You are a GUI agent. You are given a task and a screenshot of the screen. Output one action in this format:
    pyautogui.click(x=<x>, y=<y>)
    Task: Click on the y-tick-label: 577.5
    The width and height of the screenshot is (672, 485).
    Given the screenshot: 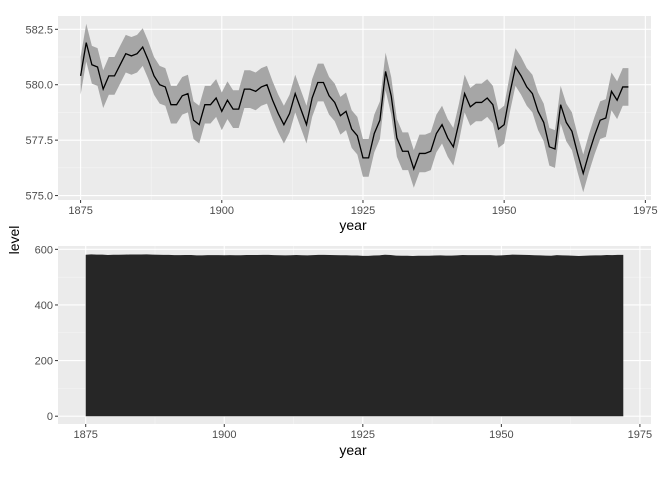 What is the action you would take?
    pyautogui.click(x=39, y=141)
    